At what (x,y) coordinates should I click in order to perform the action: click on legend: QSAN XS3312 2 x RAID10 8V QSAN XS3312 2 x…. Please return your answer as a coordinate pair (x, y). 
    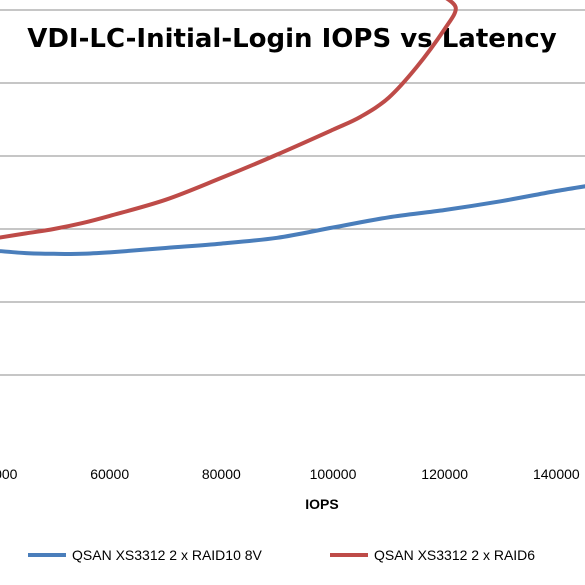
    Looking at the image, I should click on (281, 555).